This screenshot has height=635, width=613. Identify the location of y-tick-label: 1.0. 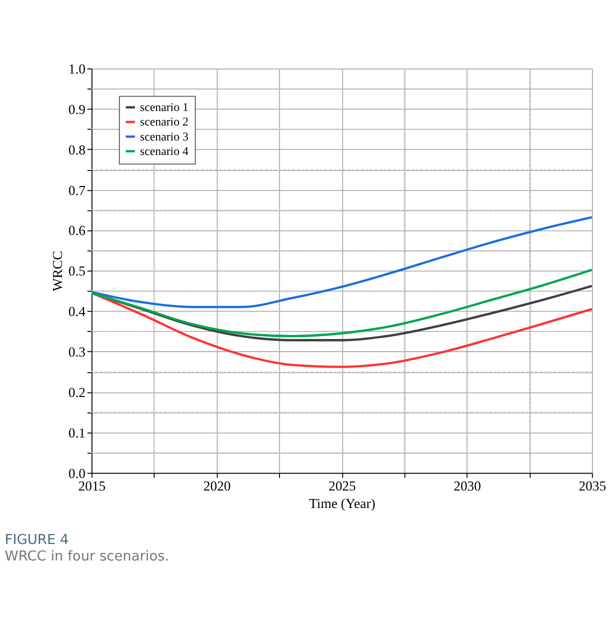
(77, 68).